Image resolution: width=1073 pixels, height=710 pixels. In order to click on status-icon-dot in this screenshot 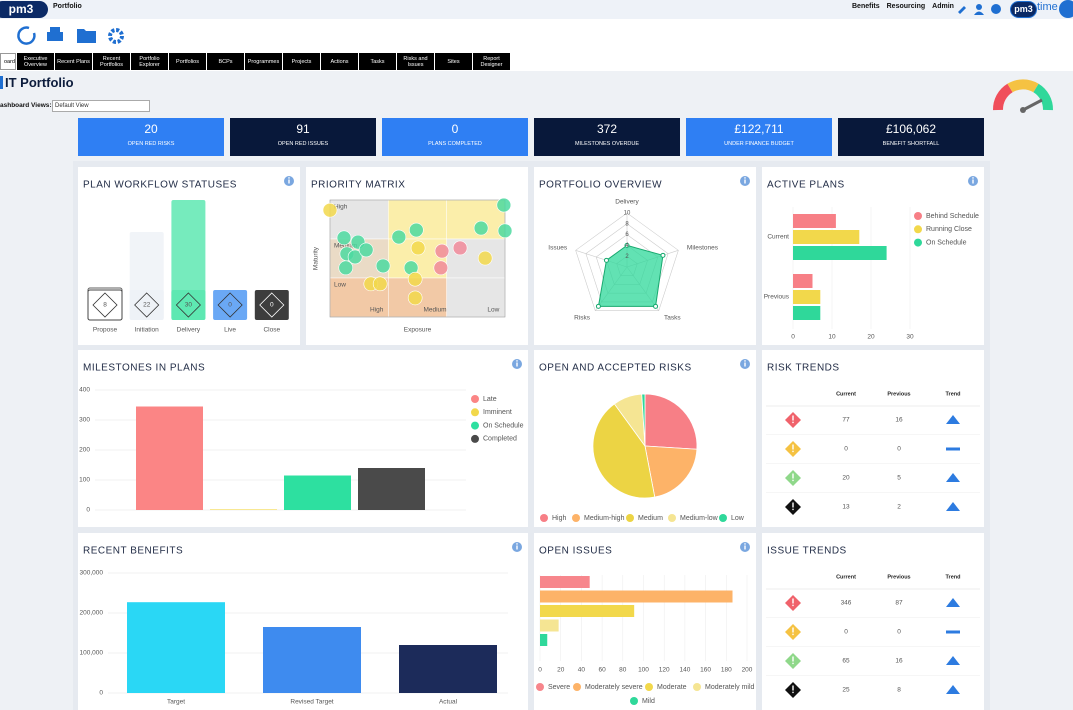, I will do `click(793, 605)`.